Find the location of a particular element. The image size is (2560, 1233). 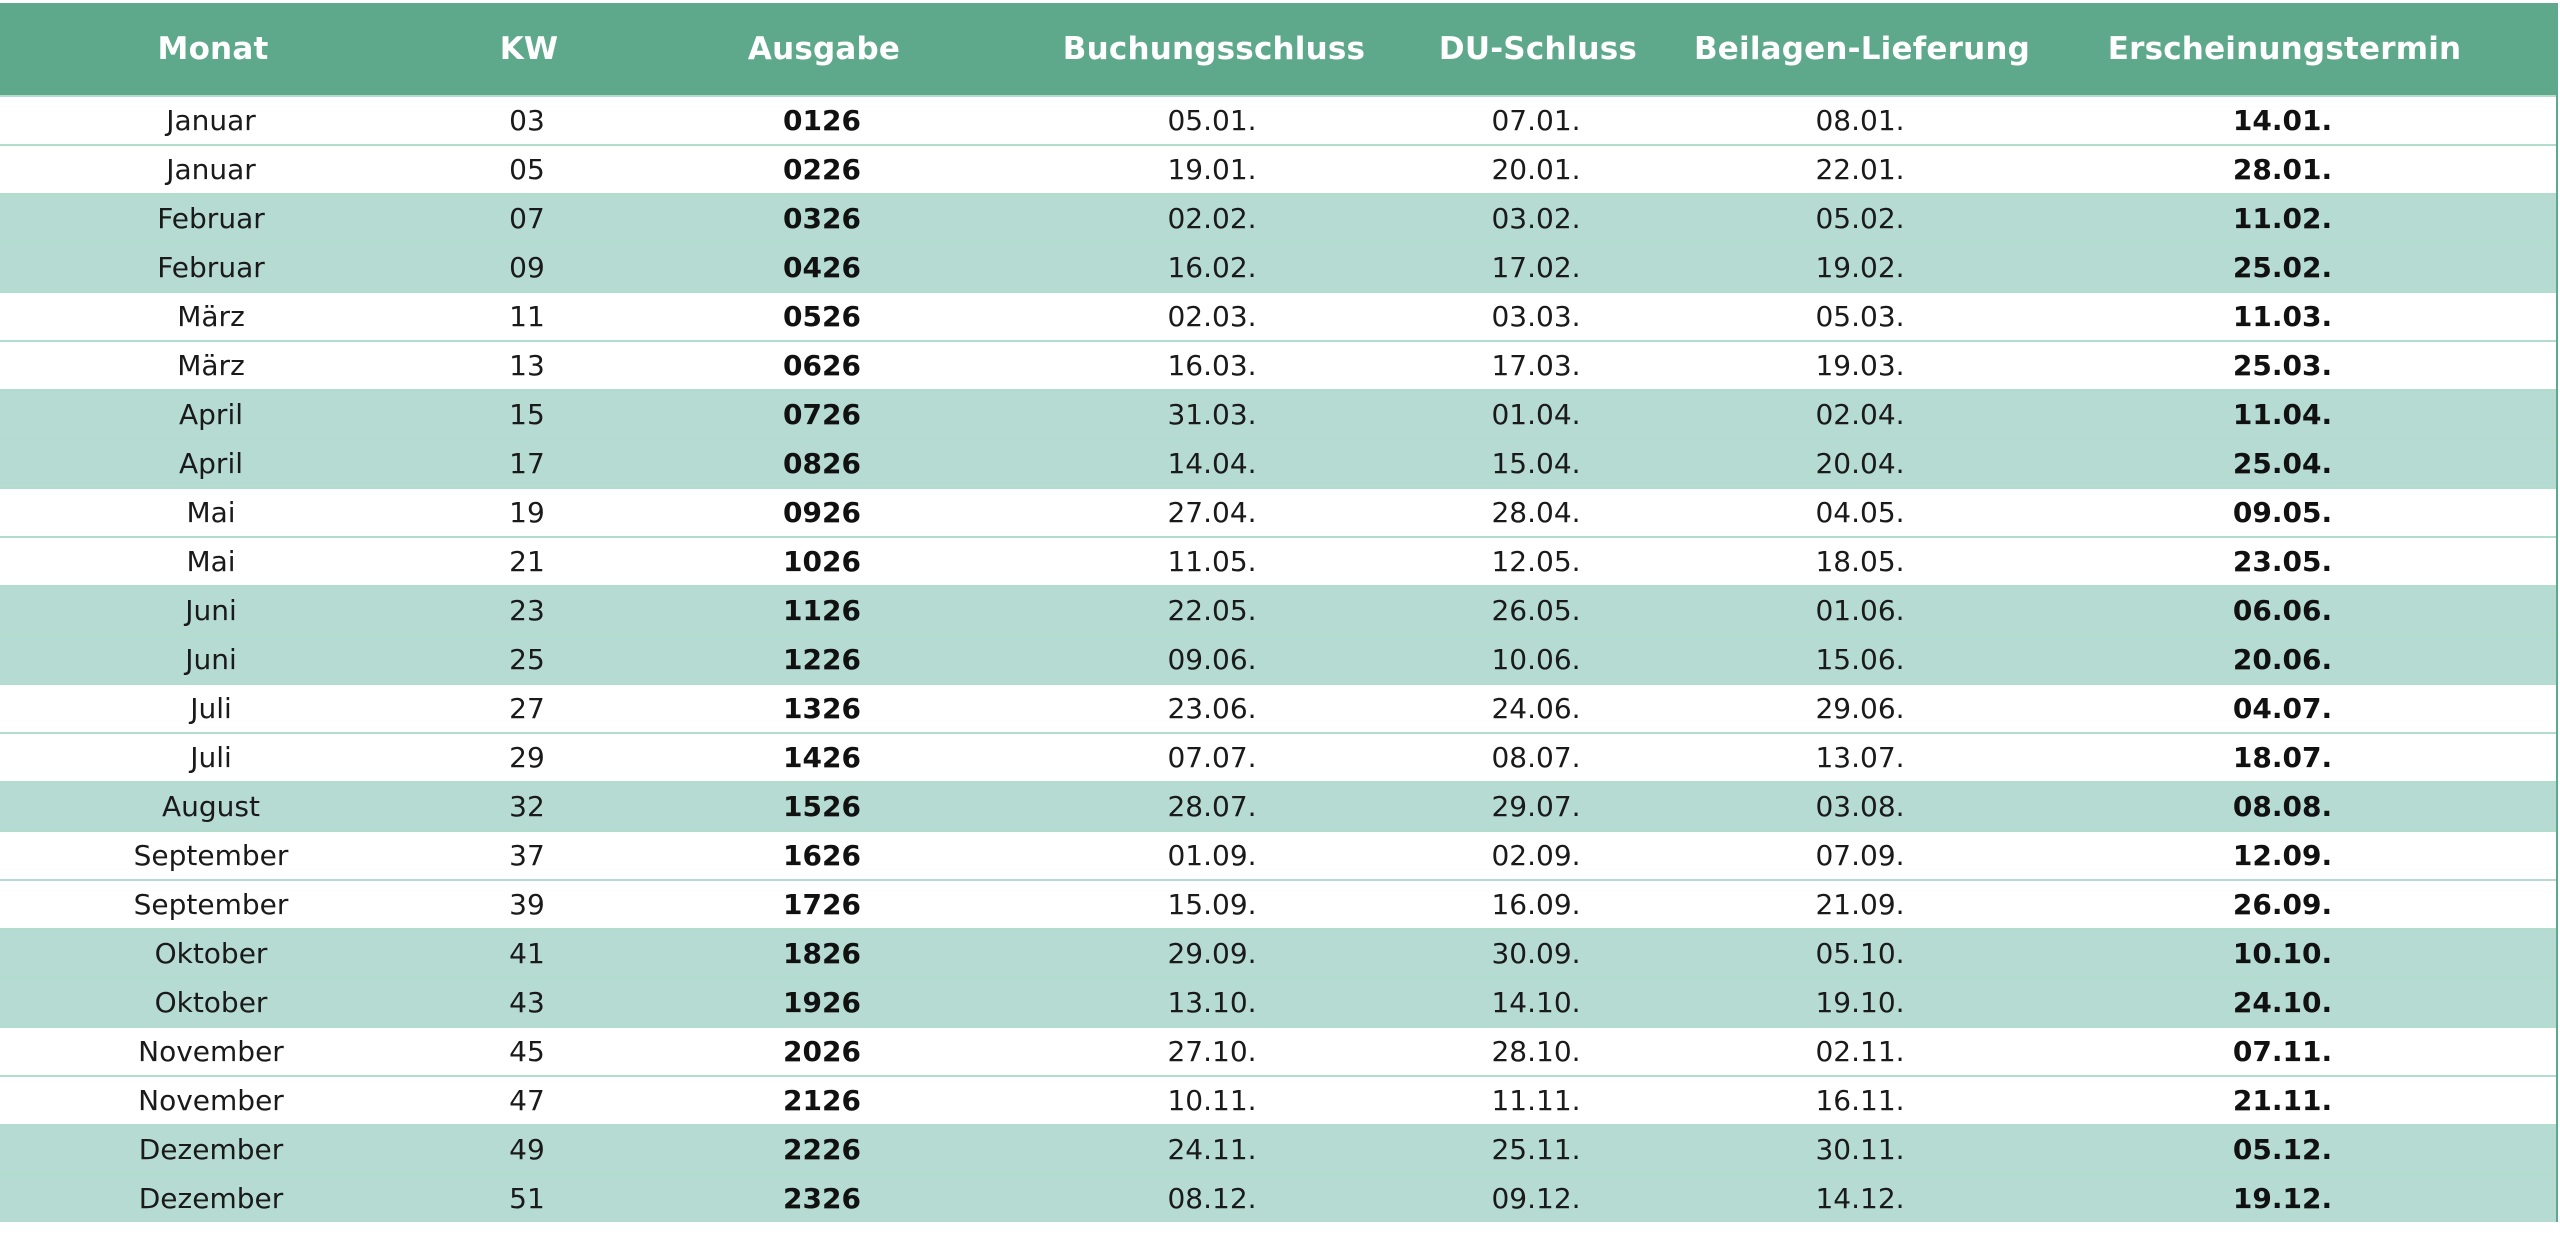

cell-du-schluss: 25.11. is located at coordinates (1536, 1149).